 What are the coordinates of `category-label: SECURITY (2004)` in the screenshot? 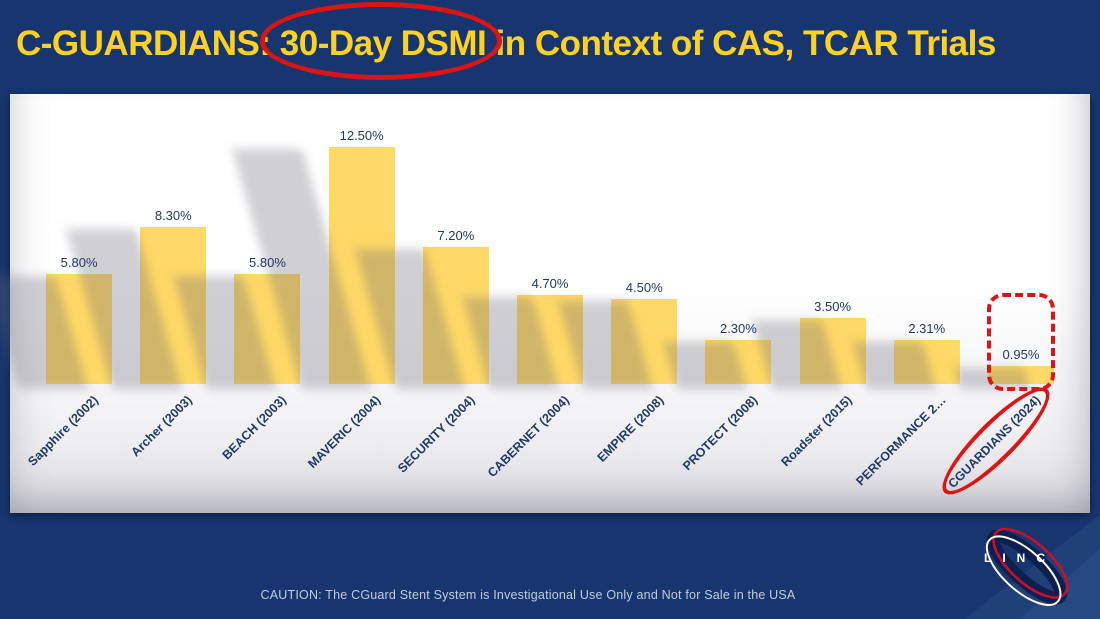 It's located at (436, 434).